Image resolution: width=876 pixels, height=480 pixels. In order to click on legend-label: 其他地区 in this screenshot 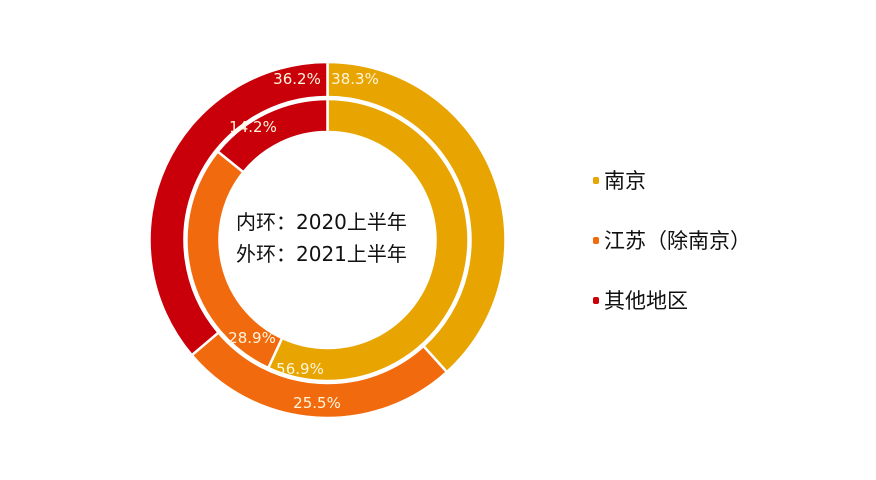, I will do `click(646, 301)`.